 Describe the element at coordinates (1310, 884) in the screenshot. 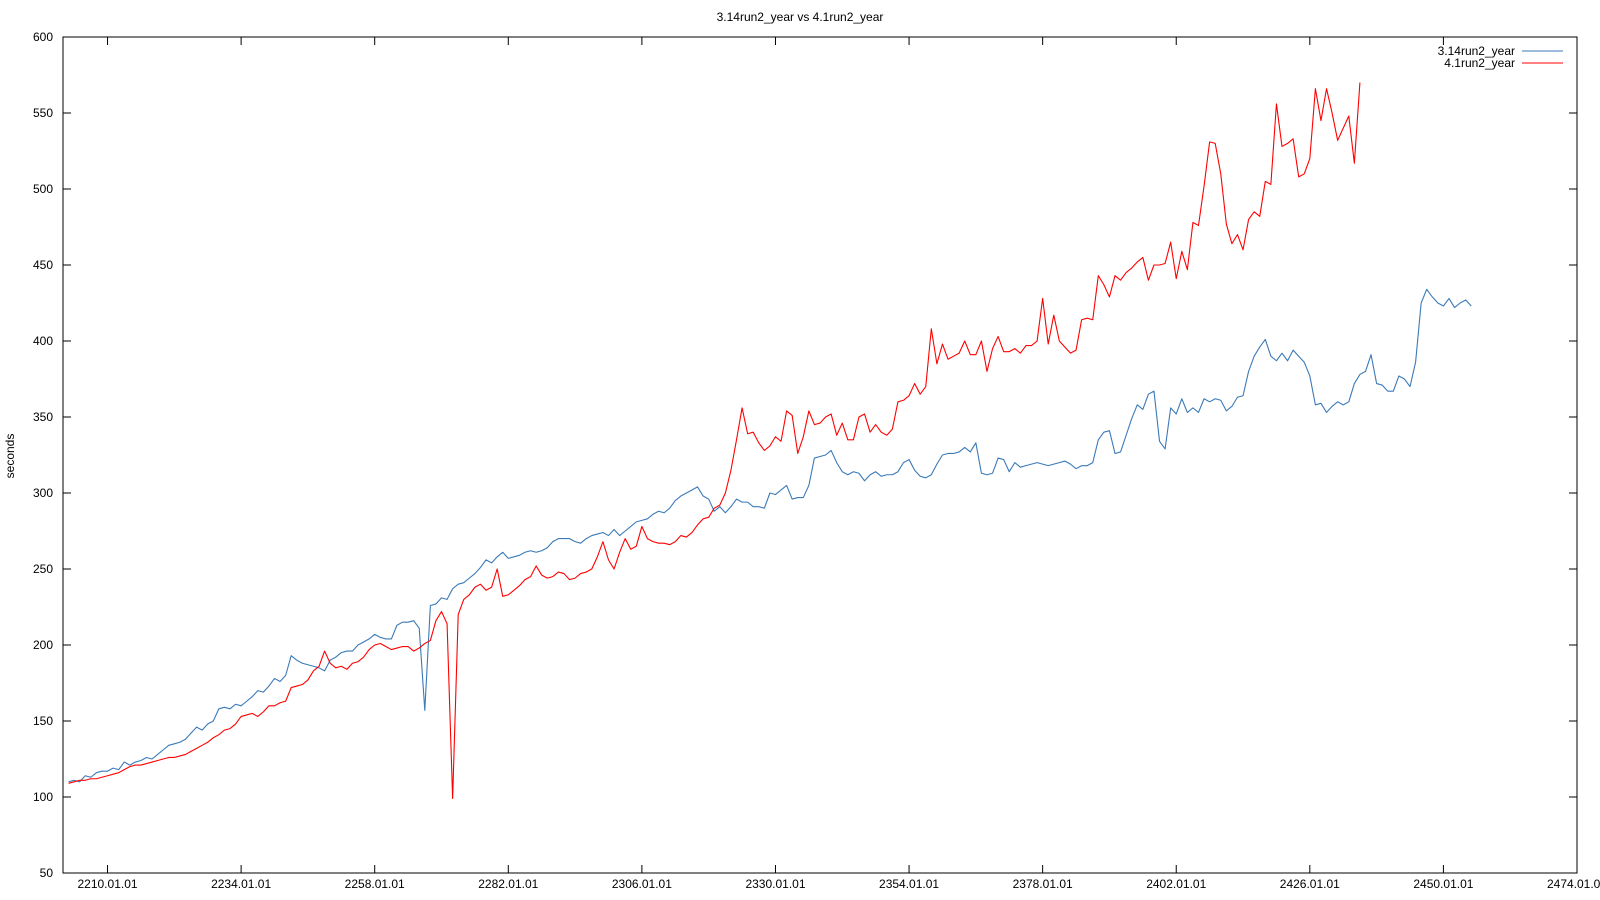

I see `x-tick-label: 2426.01.01` at that location.